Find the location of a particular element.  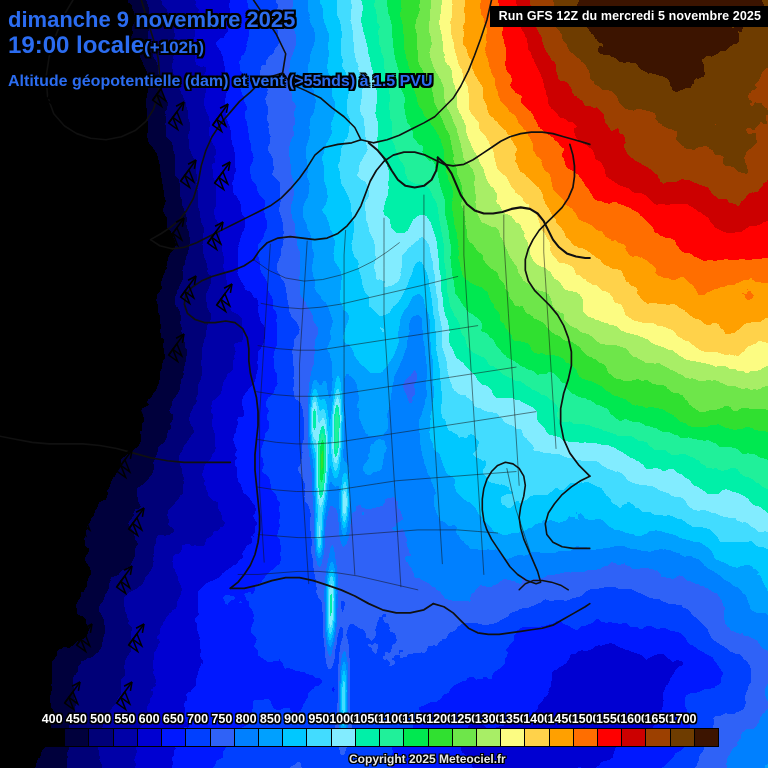

forecast-time-value: 19:00 locale is located at coordinates (76, 45).